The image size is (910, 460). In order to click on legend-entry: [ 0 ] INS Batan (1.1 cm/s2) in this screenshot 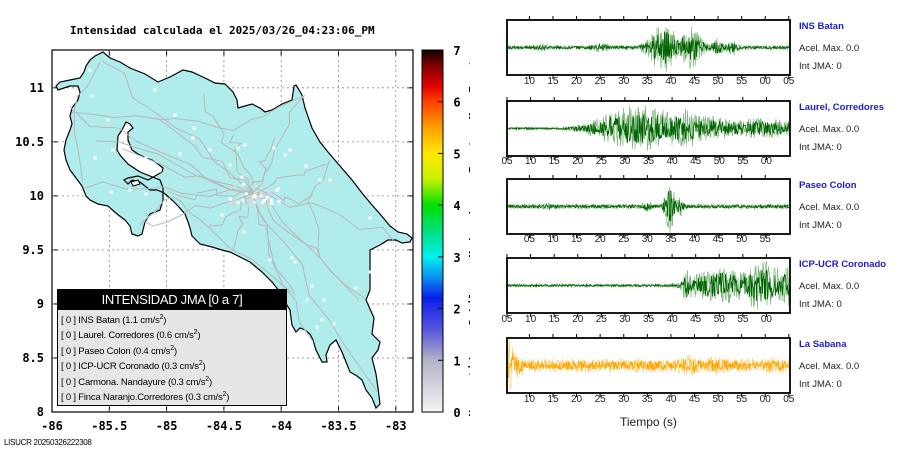, I will do `click(114, 319)`.